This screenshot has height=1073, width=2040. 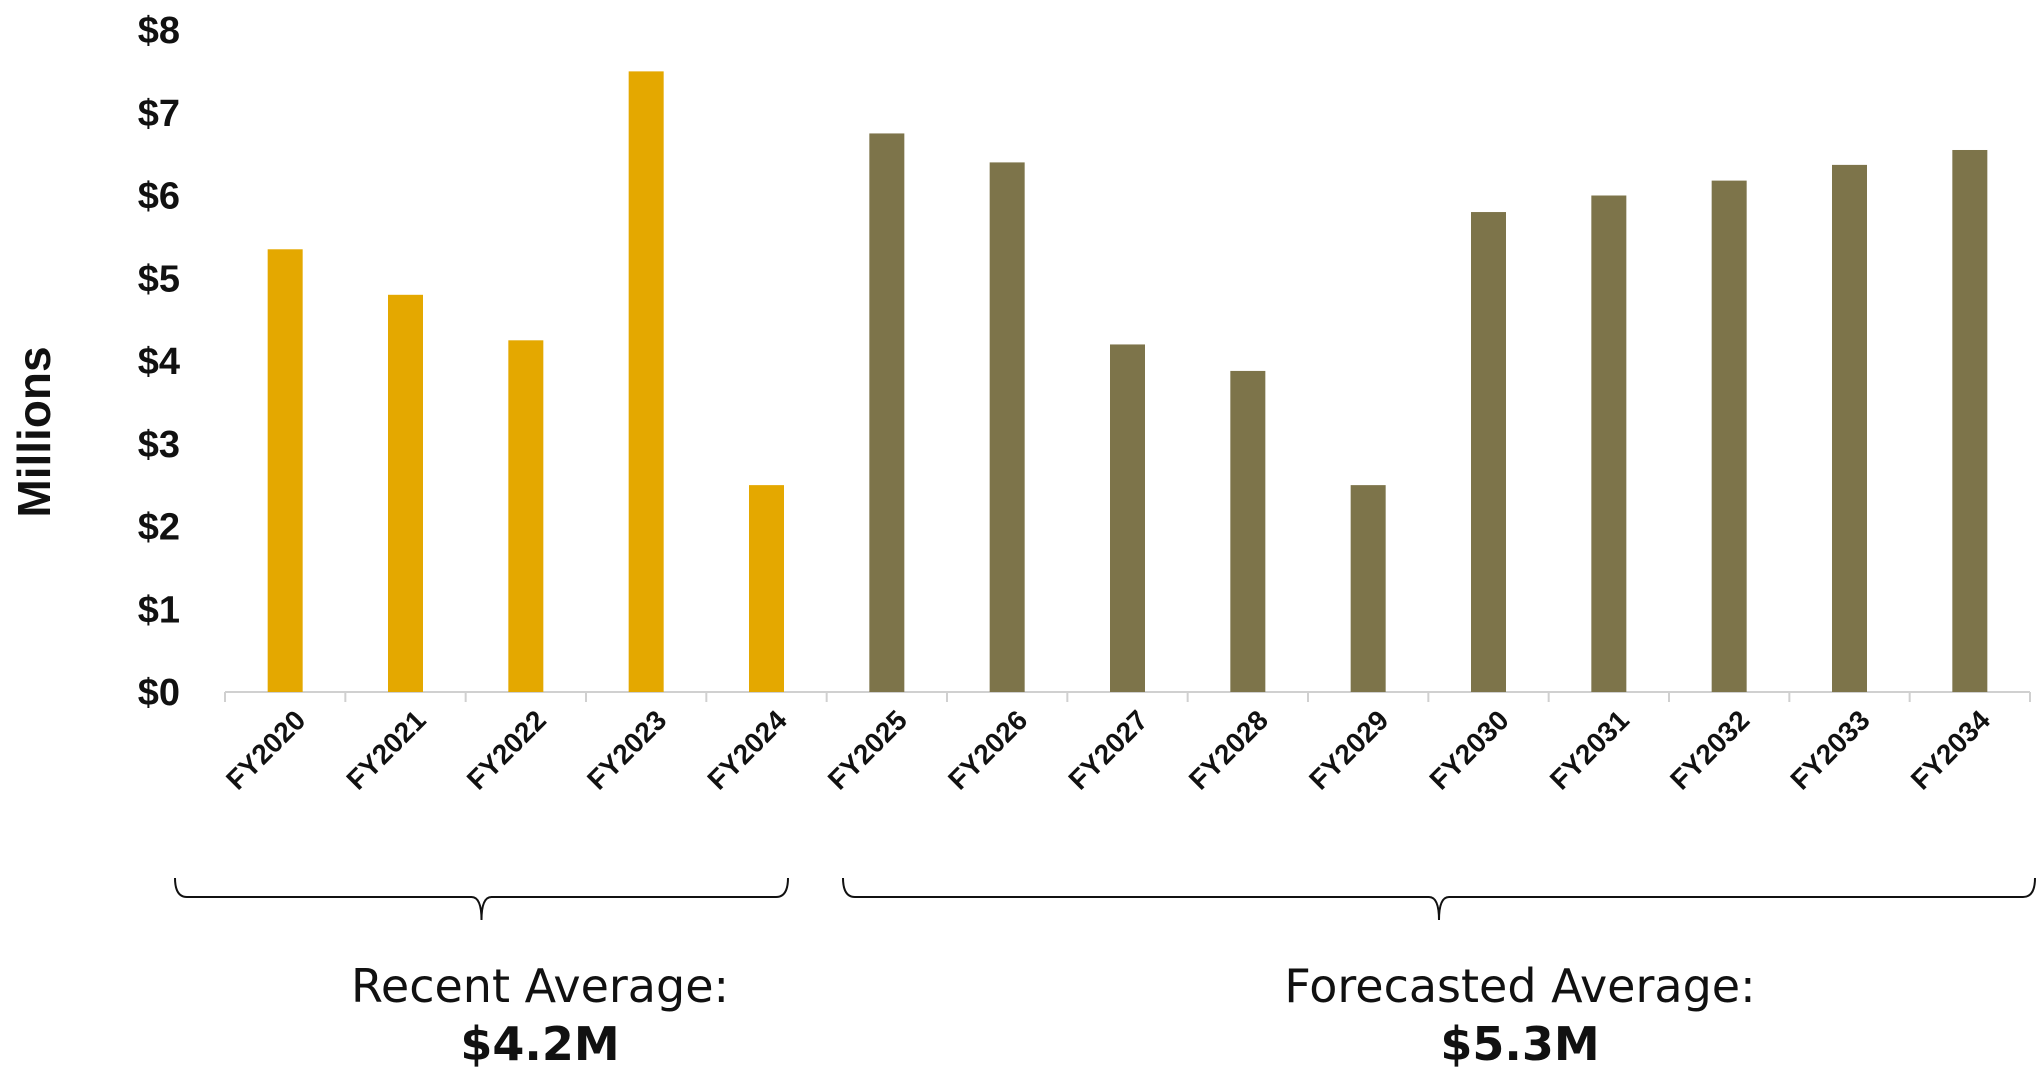 I want to click on x-tick-label: FY2032, so click(x=1709, y=749).